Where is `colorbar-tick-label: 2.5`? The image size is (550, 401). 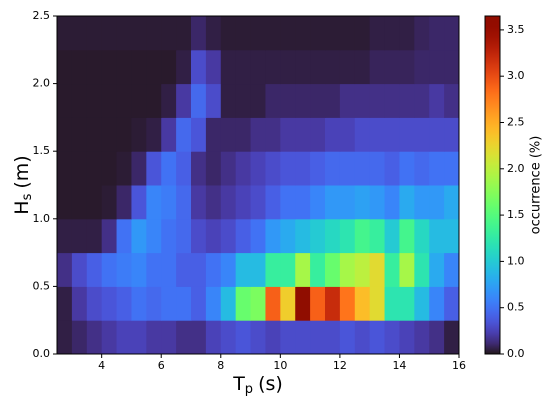
colorbar-tick-label: 2.5 is located at coordinates (516, 121).